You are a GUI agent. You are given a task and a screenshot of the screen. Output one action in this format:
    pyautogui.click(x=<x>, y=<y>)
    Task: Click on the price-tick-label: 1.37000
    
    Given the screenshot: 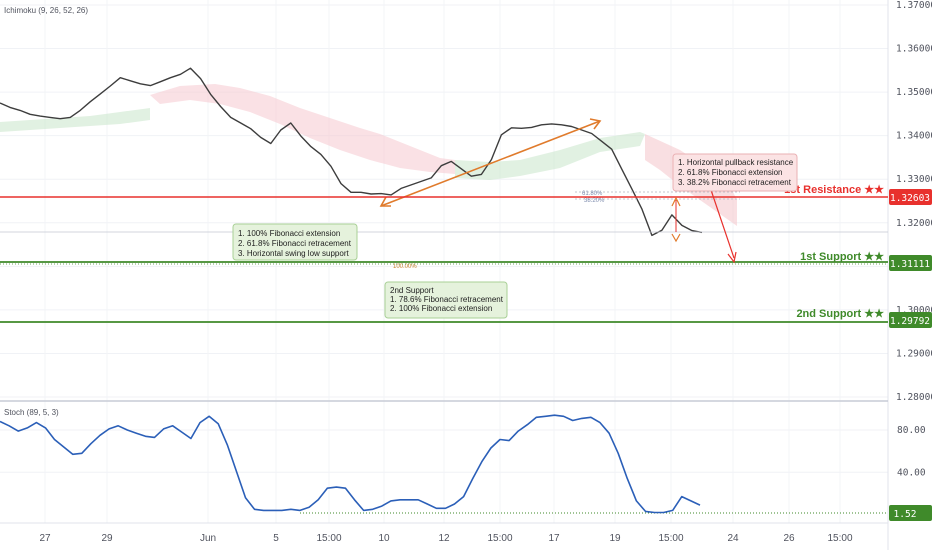 What is the action you would take?
    pyautogui.click(x=914, y=5)
    